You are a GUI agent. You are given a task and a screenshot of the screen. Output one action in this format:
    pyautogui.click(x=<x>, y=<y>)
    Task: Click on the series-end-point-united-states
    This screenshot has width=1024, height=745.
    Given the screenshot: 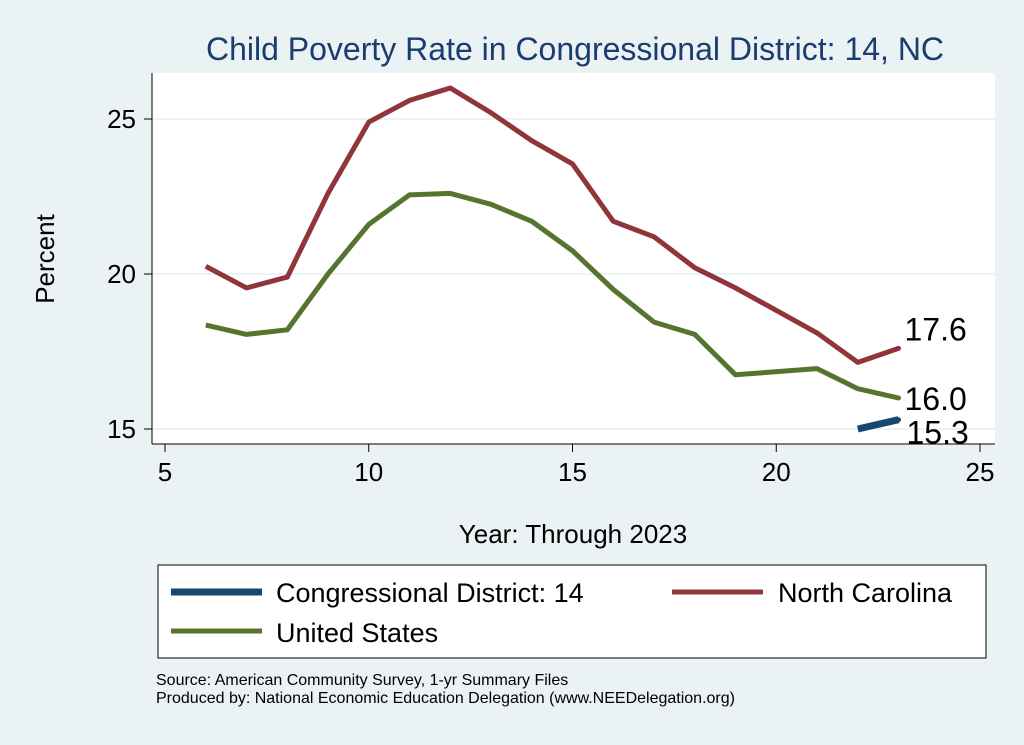 What is the action you would take?
    pyautogui.click(x=898, y=398)
    